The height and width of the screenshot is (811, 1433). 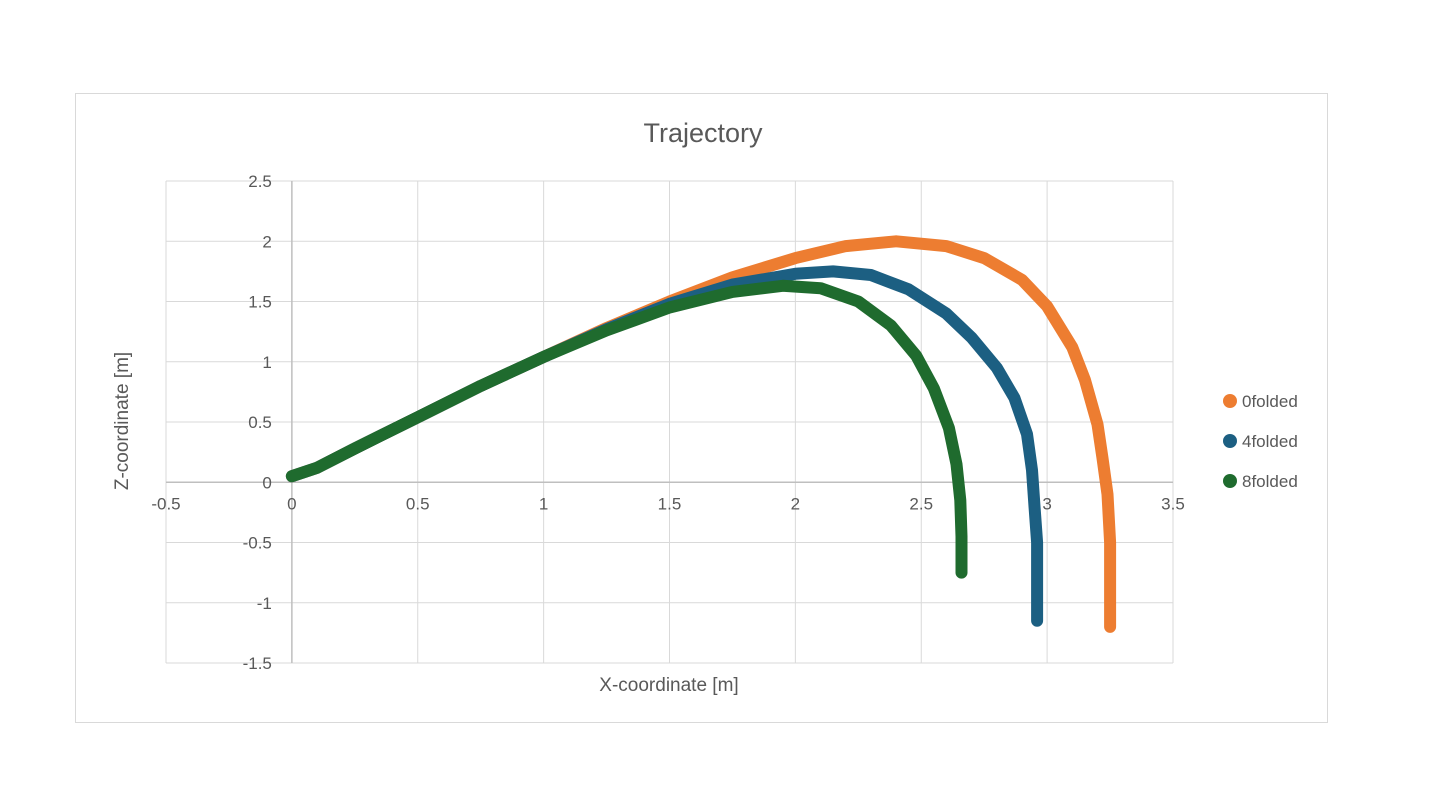 I want to click on x-tick-label-4: 1.5, so click(x=670, y=503).